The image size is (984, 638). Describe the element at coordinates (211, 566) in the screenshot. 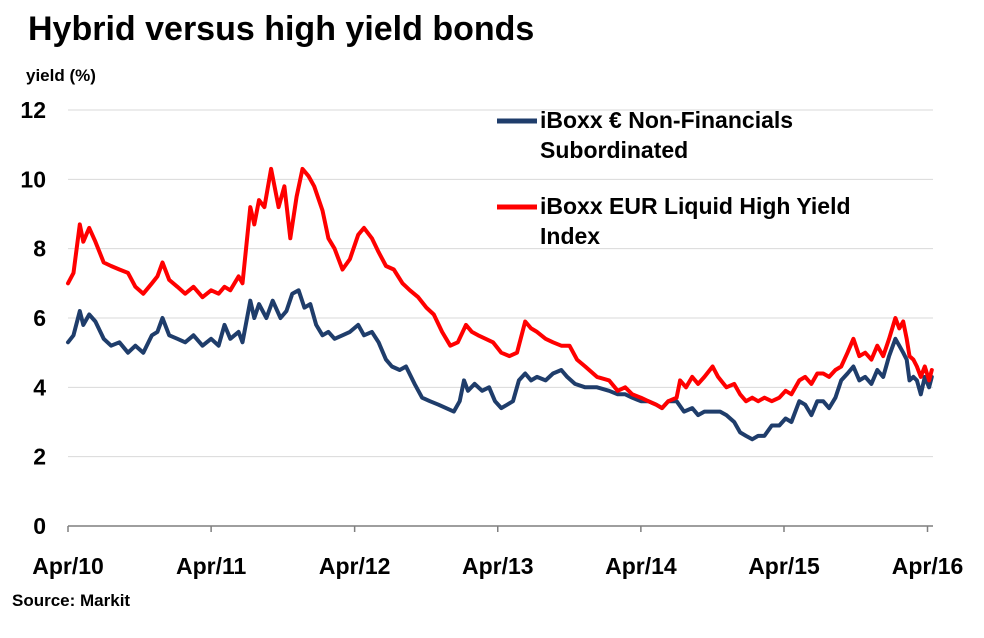

I see `x-tick-label-Apr-11: Apr/11` at that location.